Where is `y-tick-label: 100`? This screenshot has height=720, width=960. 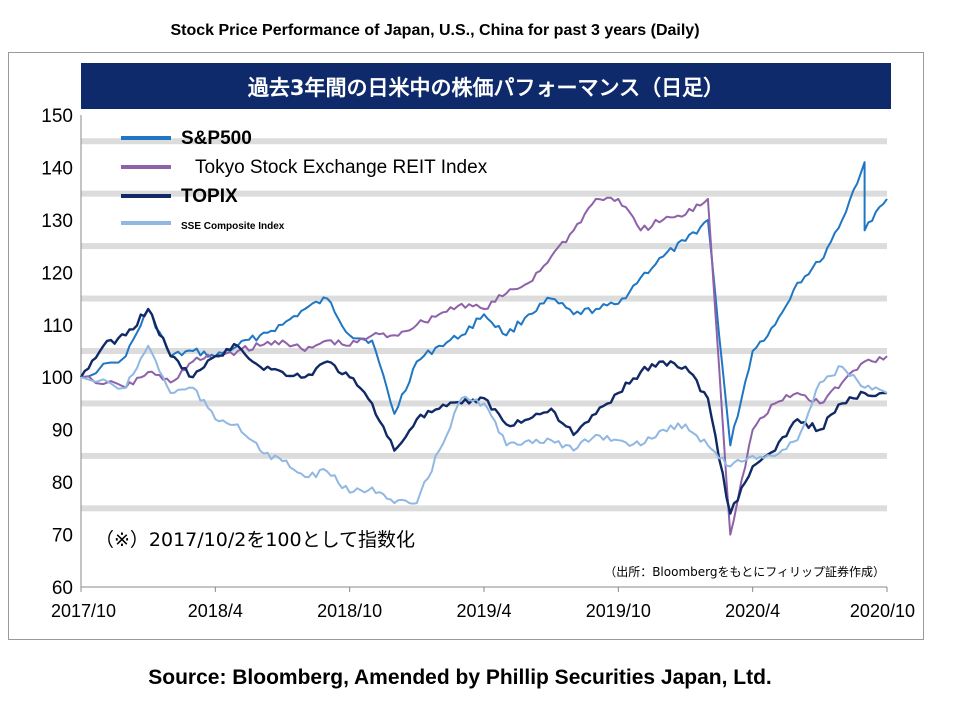
y-tick-label: 100 is located at coordinates (57, 378).